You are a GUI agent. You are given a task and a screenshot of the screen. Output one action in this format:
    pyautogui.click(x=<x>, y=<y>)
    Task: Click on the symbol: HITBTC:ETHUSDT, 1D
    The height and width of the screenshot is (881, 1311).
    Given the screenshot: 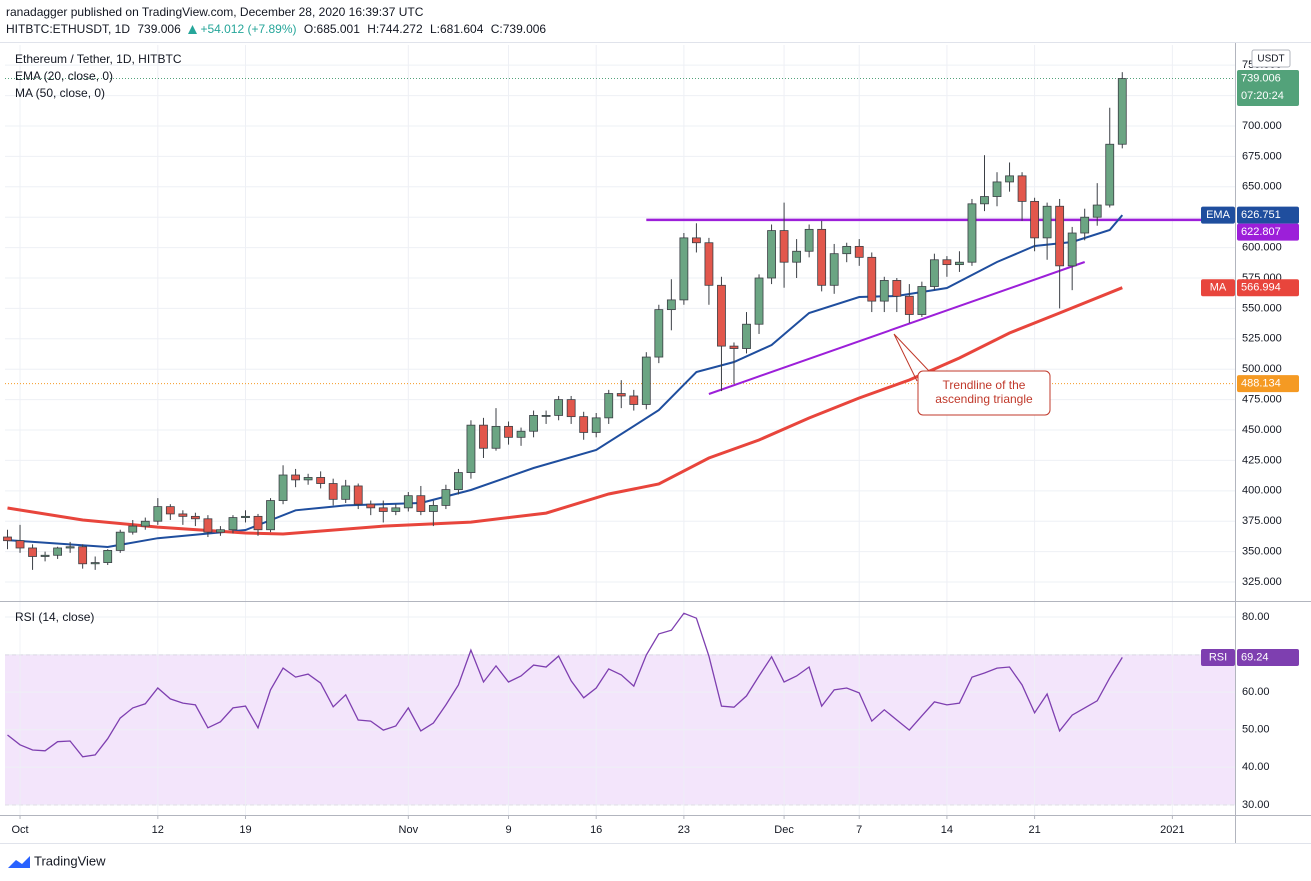 What is the action you would take?
    pyautogui.click(x=68, y=29)
    